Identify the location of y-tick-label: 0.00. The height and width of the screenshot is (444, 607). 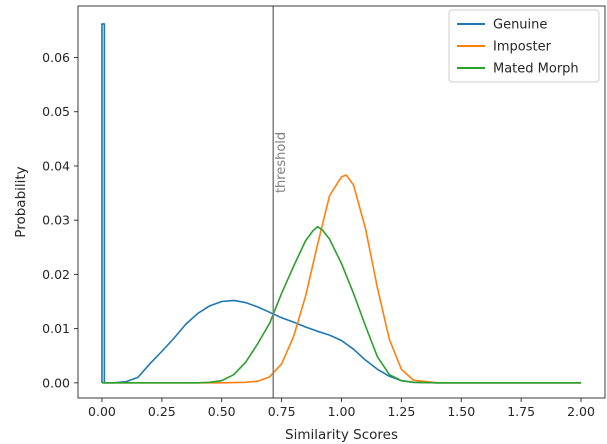
(56, 382).